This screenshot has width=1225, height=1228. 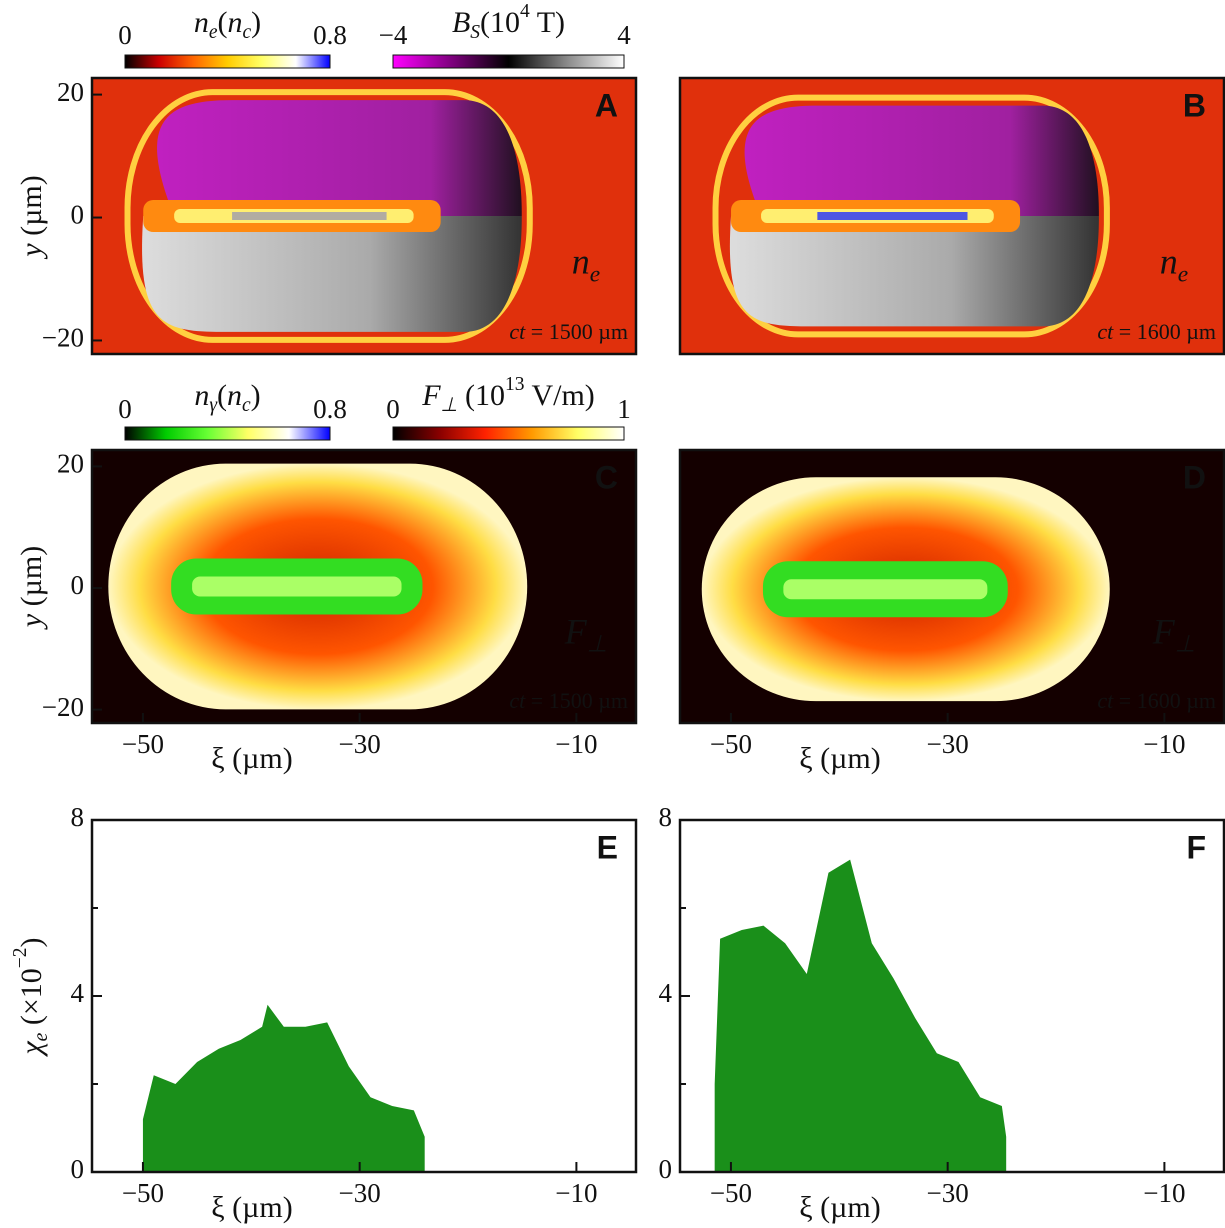 I want to click on label-part: (µm), so click(x=31, y=209).